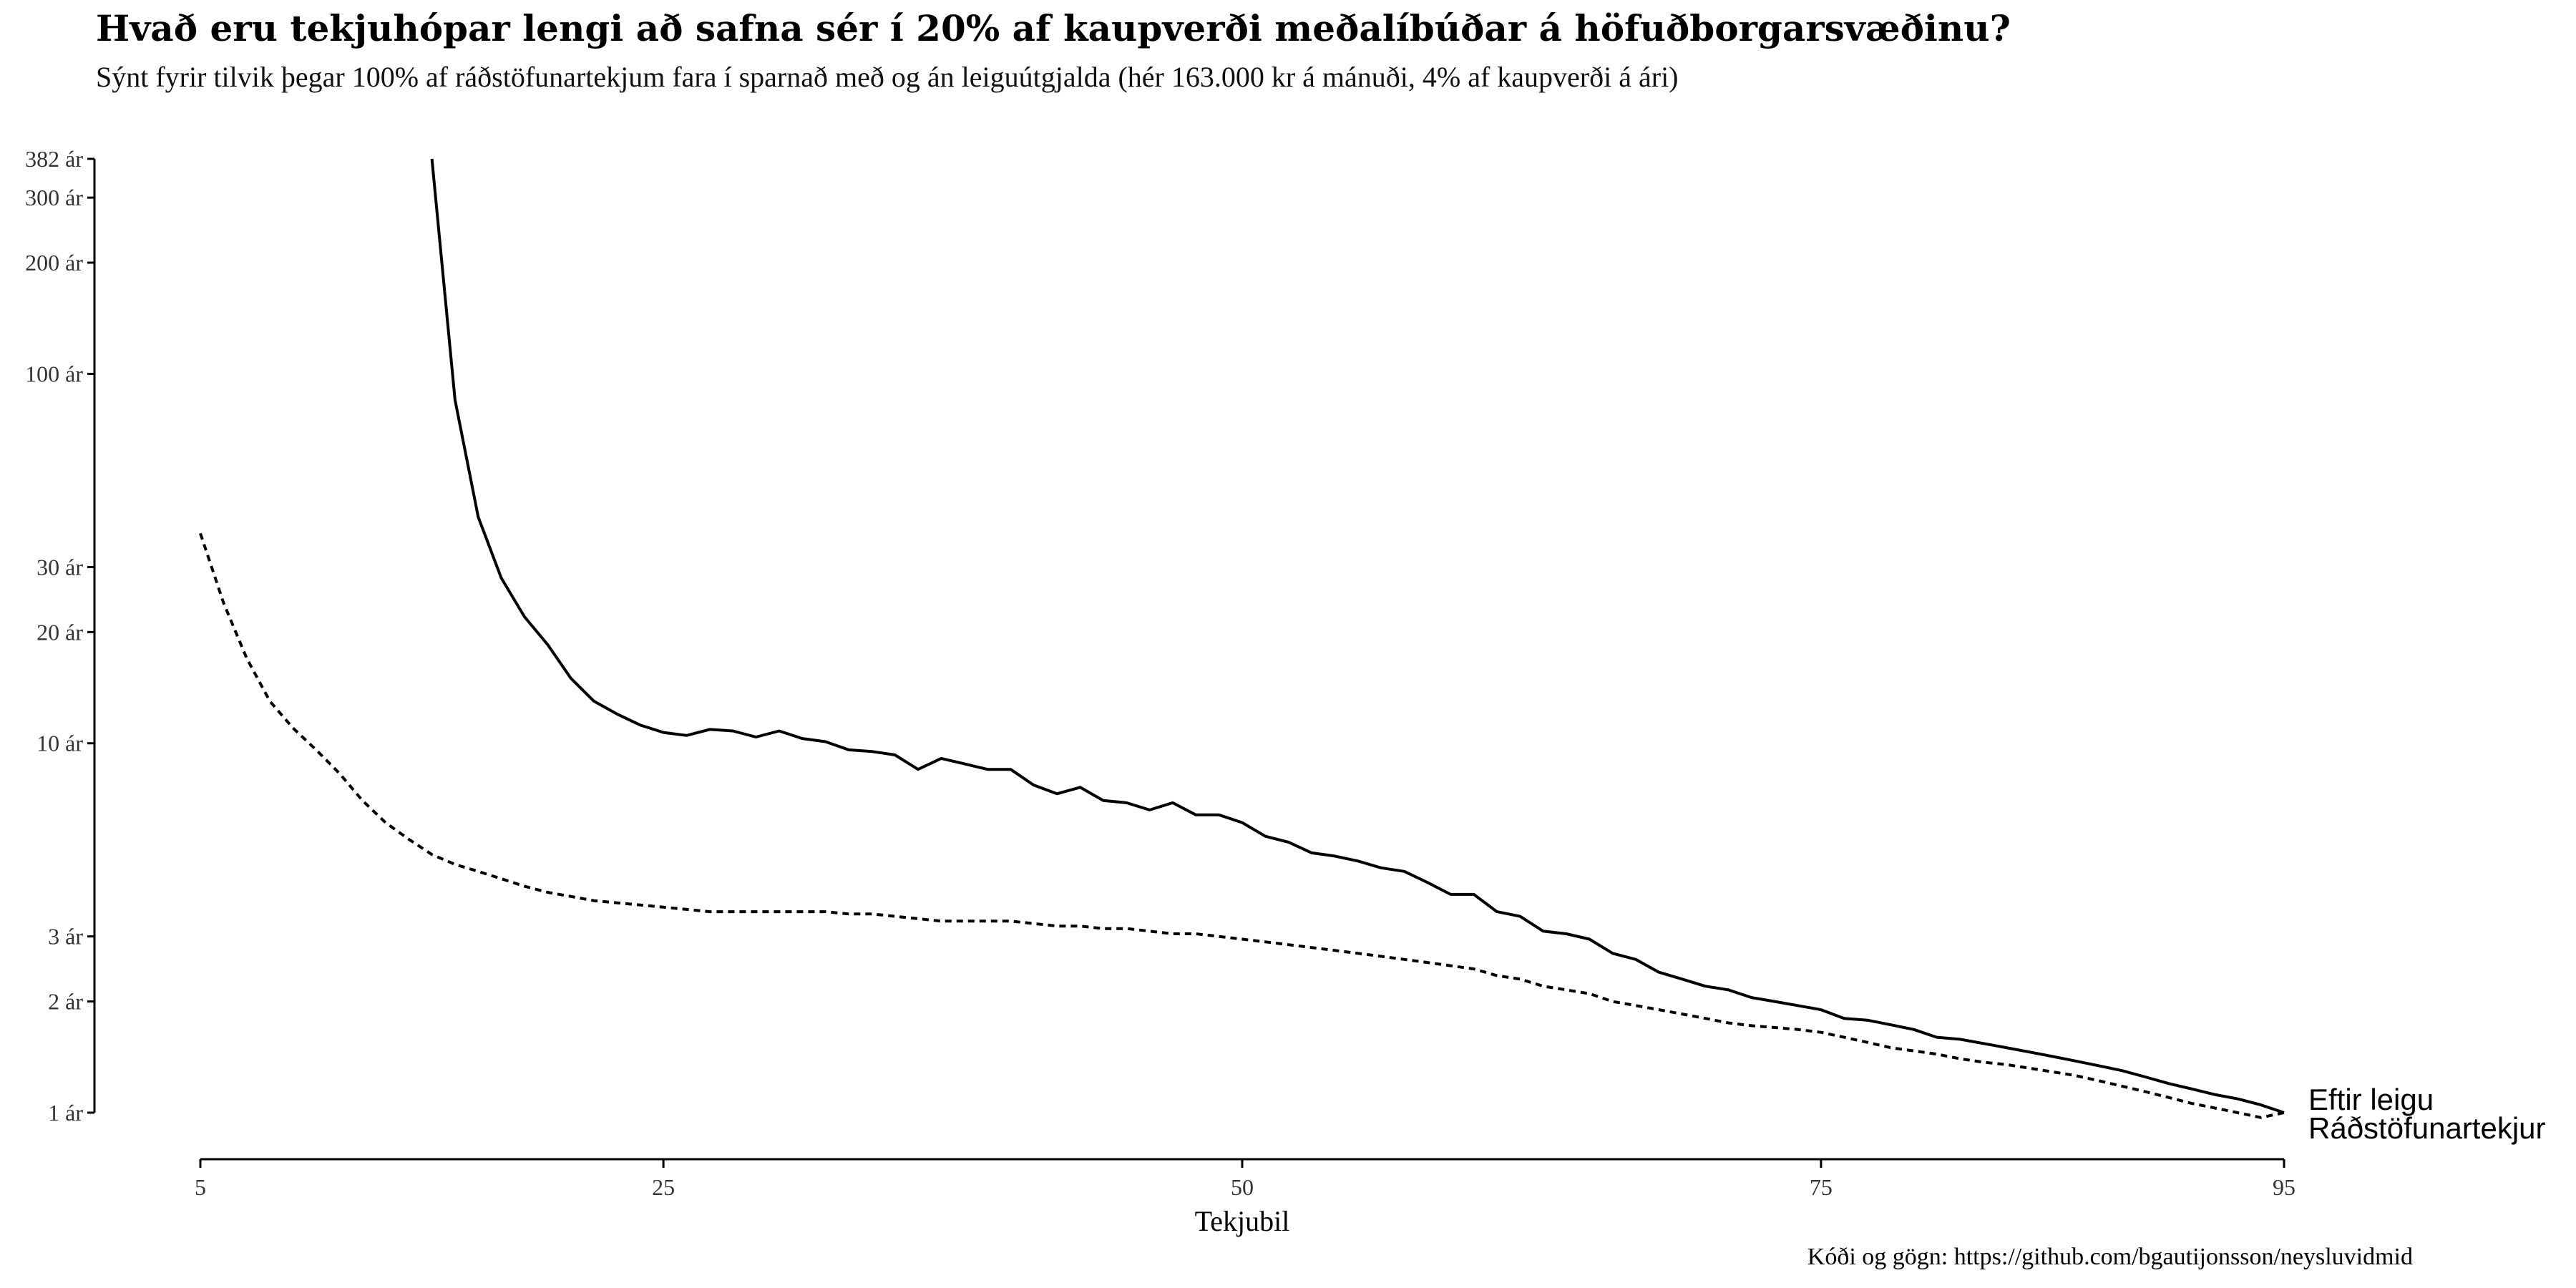  I want to click on x-axis-ticks: 5 25 50 75 95, so click(1245, 1179).